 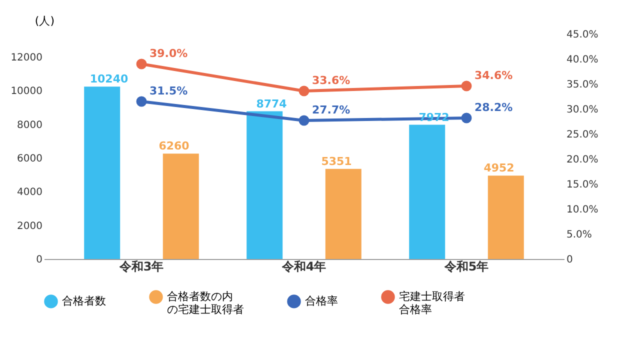 What do you see at coordinates (582, 210) in the screenshot?
I see `y2-tick-label: 10.0%` at bounding box center [582, 210].